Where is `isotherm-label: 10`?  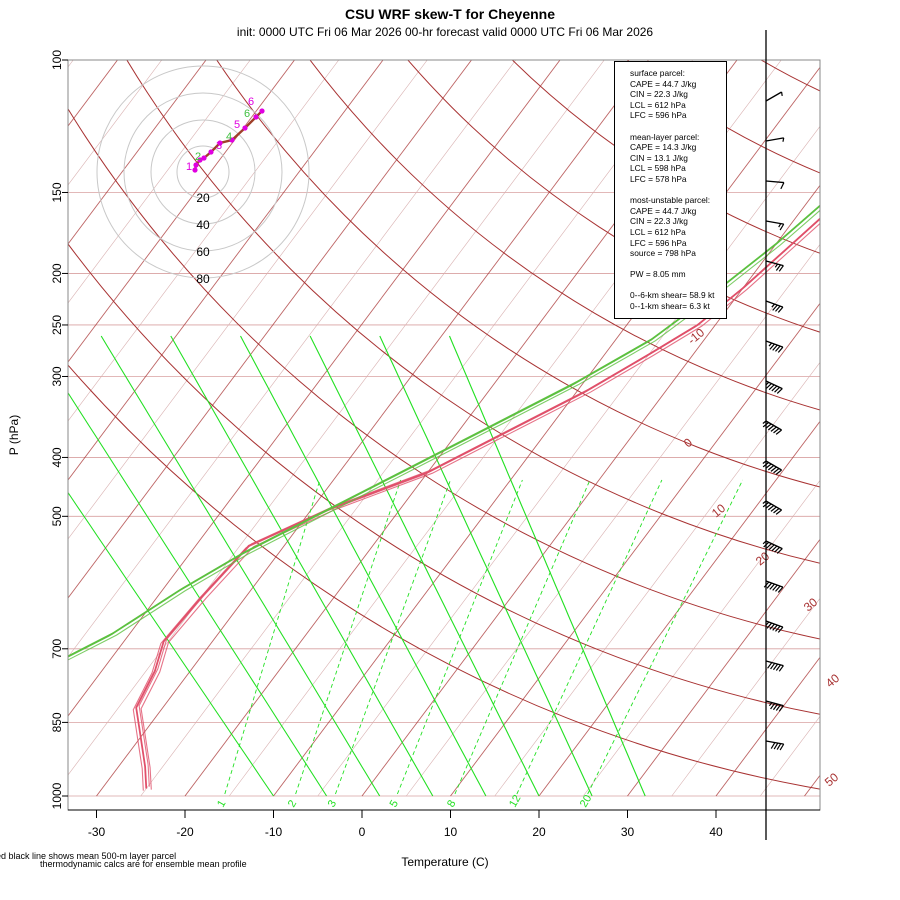 isotherm-label: 10 is located at coordinates (718, 511).